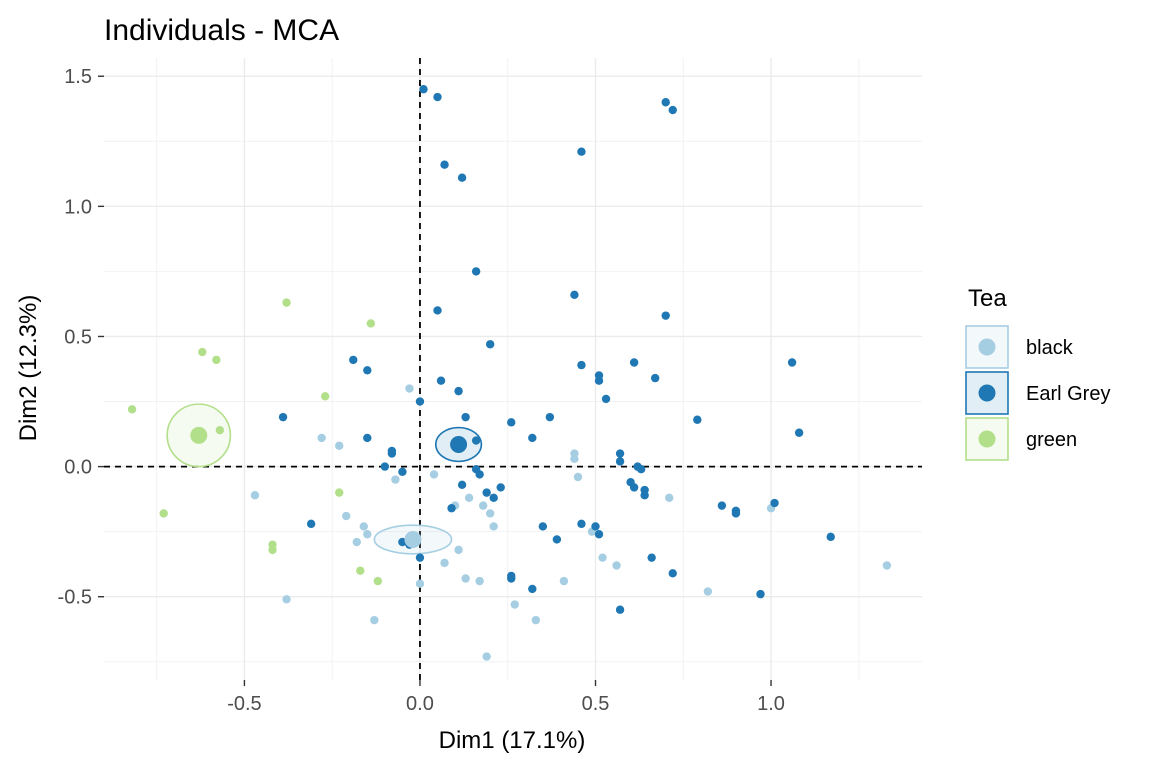 This screenshot has height=768, width=1152. I want to click on y-axis-ticks: -0.5 0.0 0.5 1.0 1.5, so click(81, 337).